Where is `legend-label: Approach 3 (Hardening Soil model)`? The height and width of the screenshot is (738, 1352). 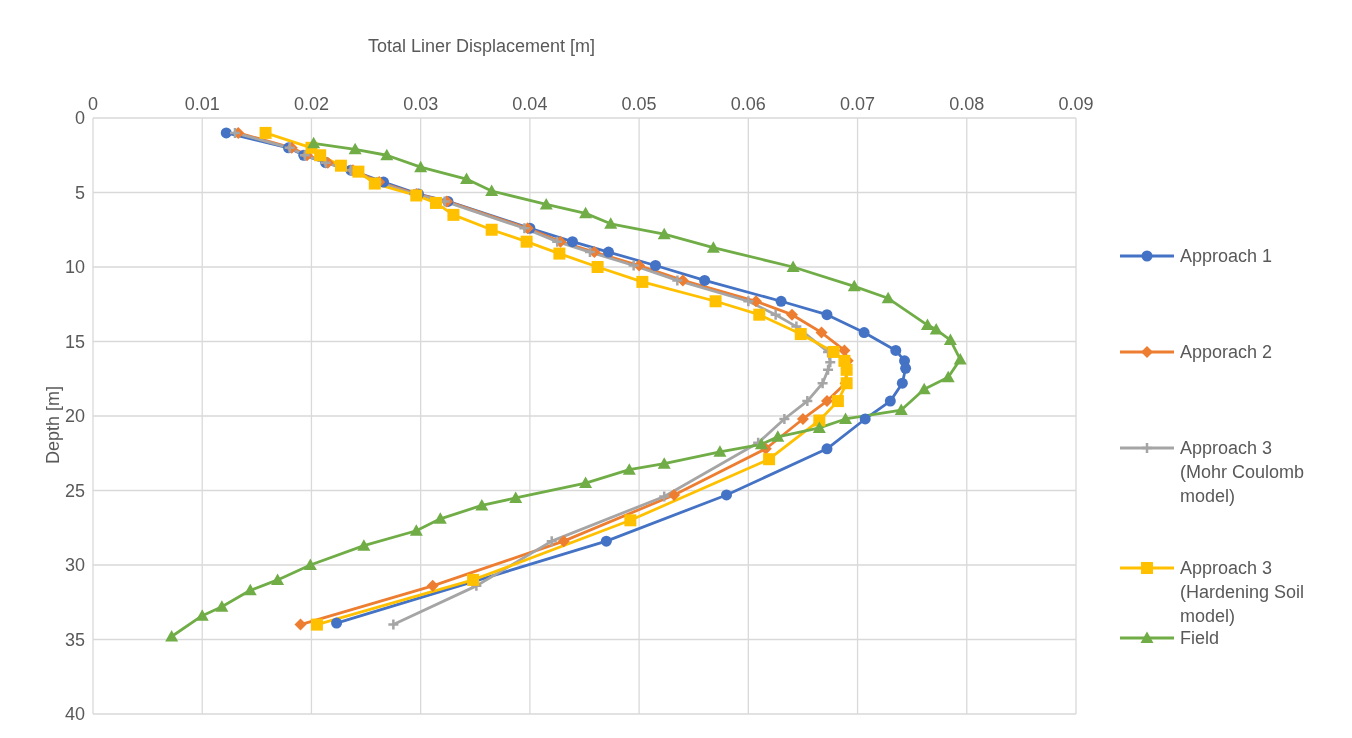
legend-label: Approach 3 (Hardening Soil model) is located at coordinates (1243, 592).